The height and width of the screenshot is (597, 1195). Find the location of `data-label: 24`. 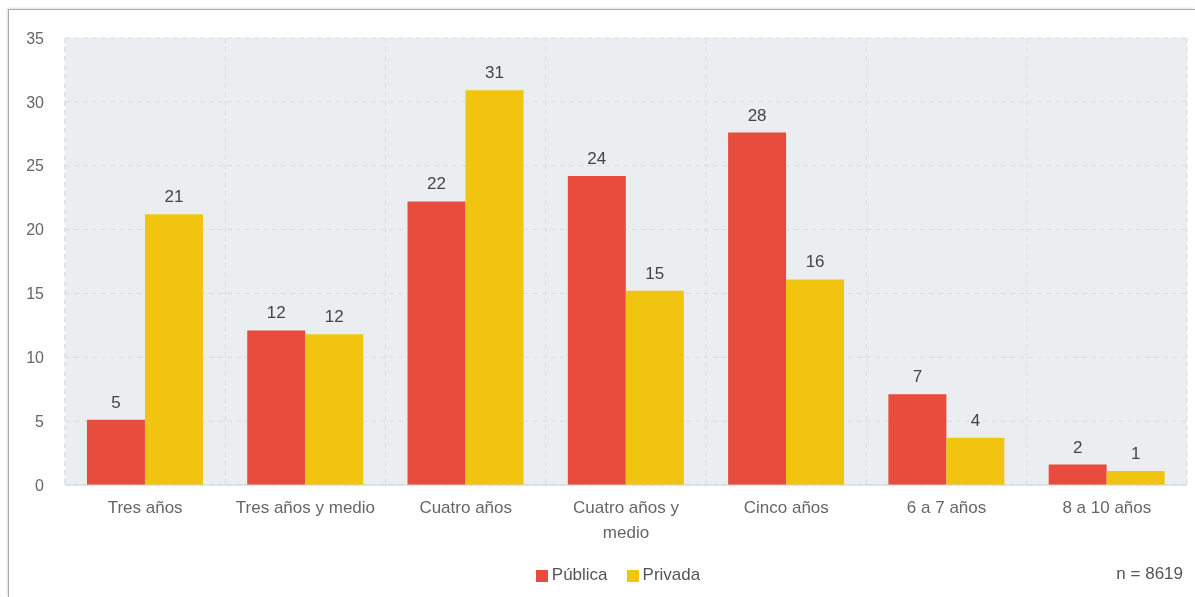

data-label: 24 is located at coordinates (597, 158).